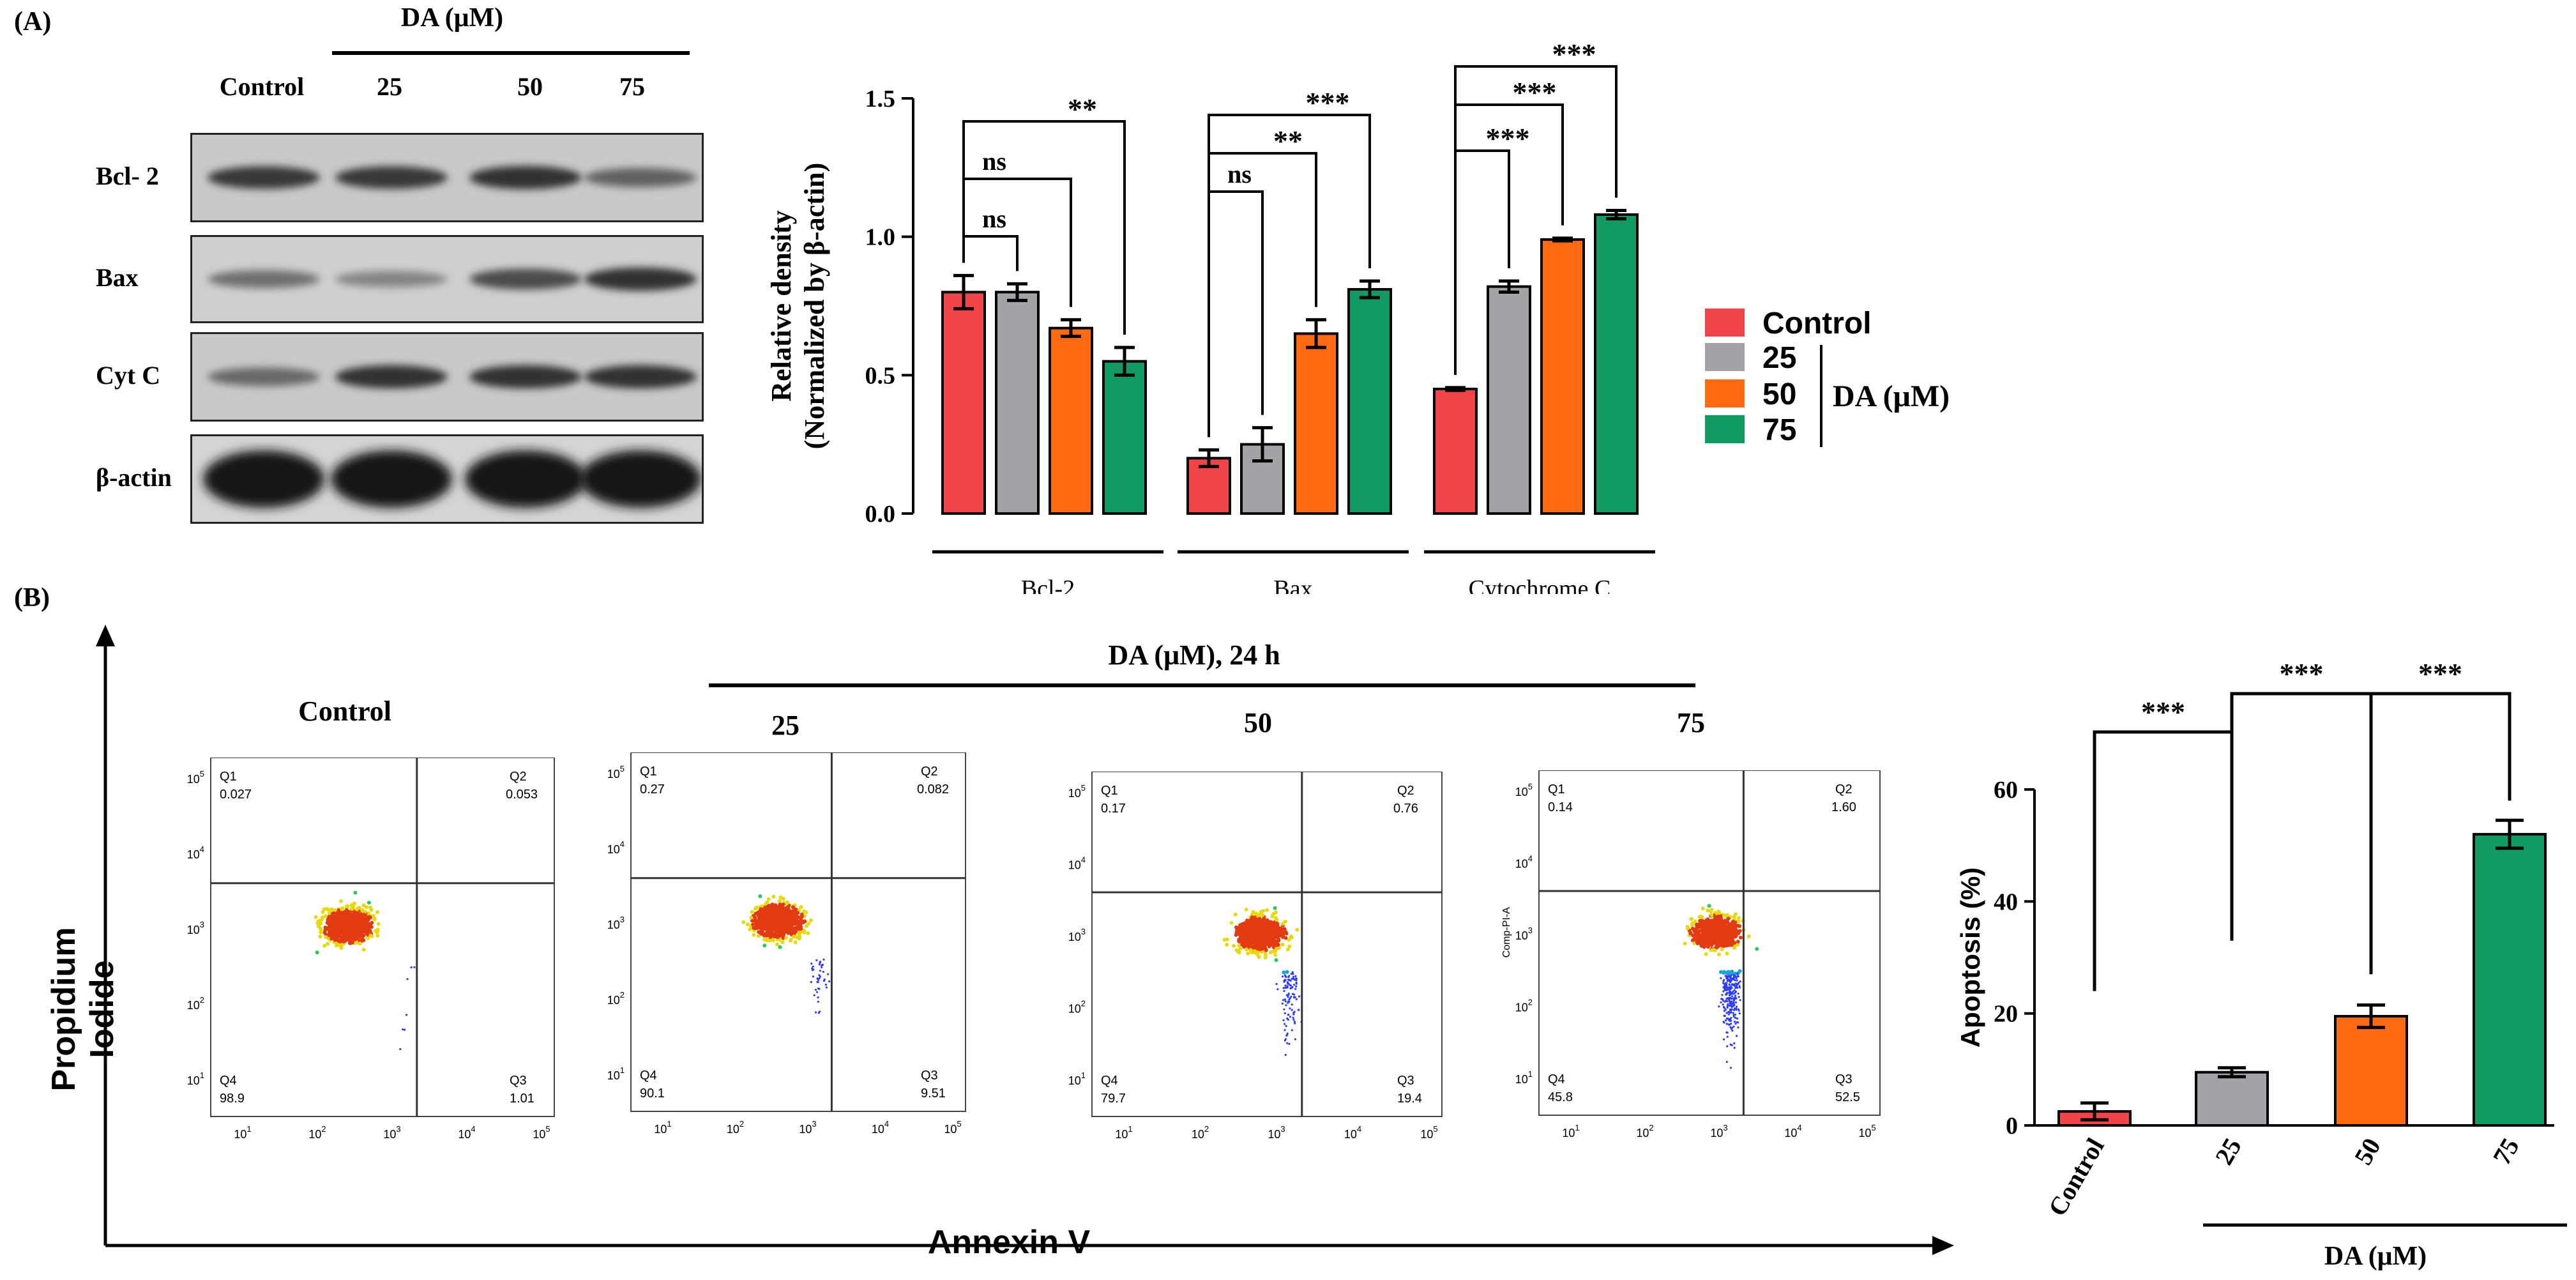 Image resolution: width=2576 pixels, height=1280 pixels. What do you see at coordinates (1288, 141) in the screenshot?
I see `significance-label: **` at bounding box center [1288, 141].